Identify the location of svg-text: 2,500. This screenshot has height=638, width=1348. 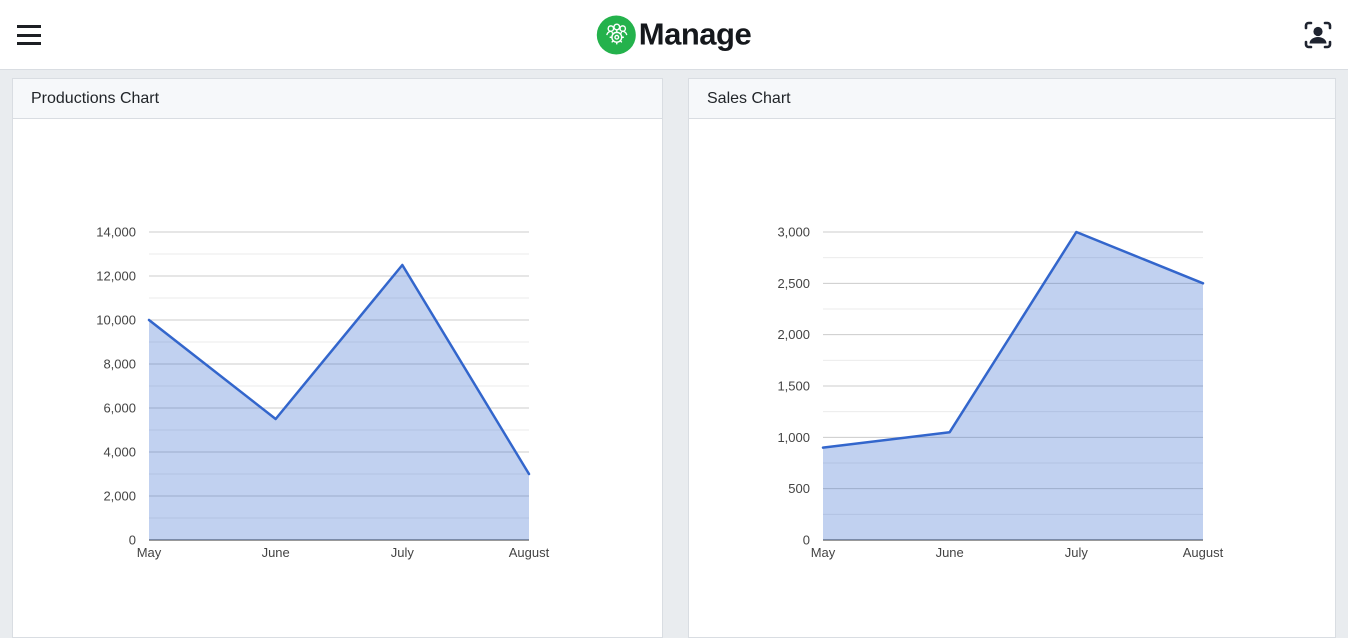
(793, 283).